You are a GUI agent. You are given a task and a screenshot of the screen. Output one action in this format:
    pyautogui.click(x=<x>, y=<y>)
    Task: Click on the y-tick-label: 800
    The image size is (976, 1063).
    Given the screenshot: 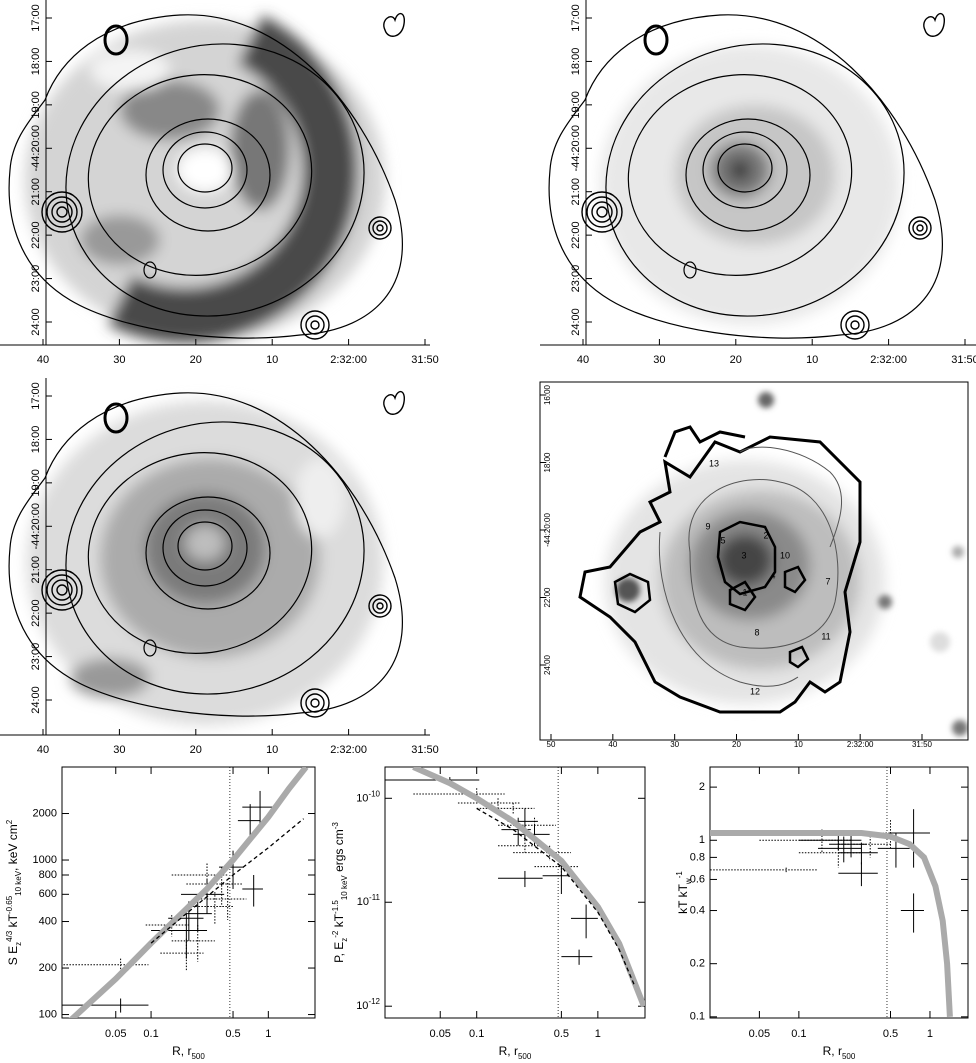 What is the action you would take?
    pyautogui.click(x=48, y=875)
    